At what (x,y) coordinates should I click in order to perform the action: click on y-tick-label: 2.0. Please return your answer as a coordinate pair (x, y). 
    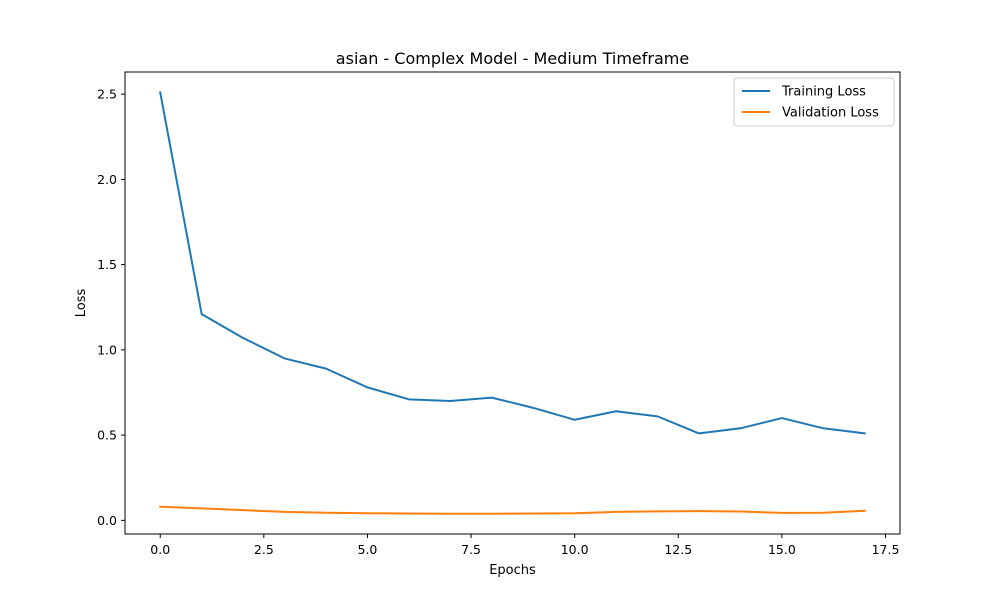
    Looking at the image, I should click on (107, 179).